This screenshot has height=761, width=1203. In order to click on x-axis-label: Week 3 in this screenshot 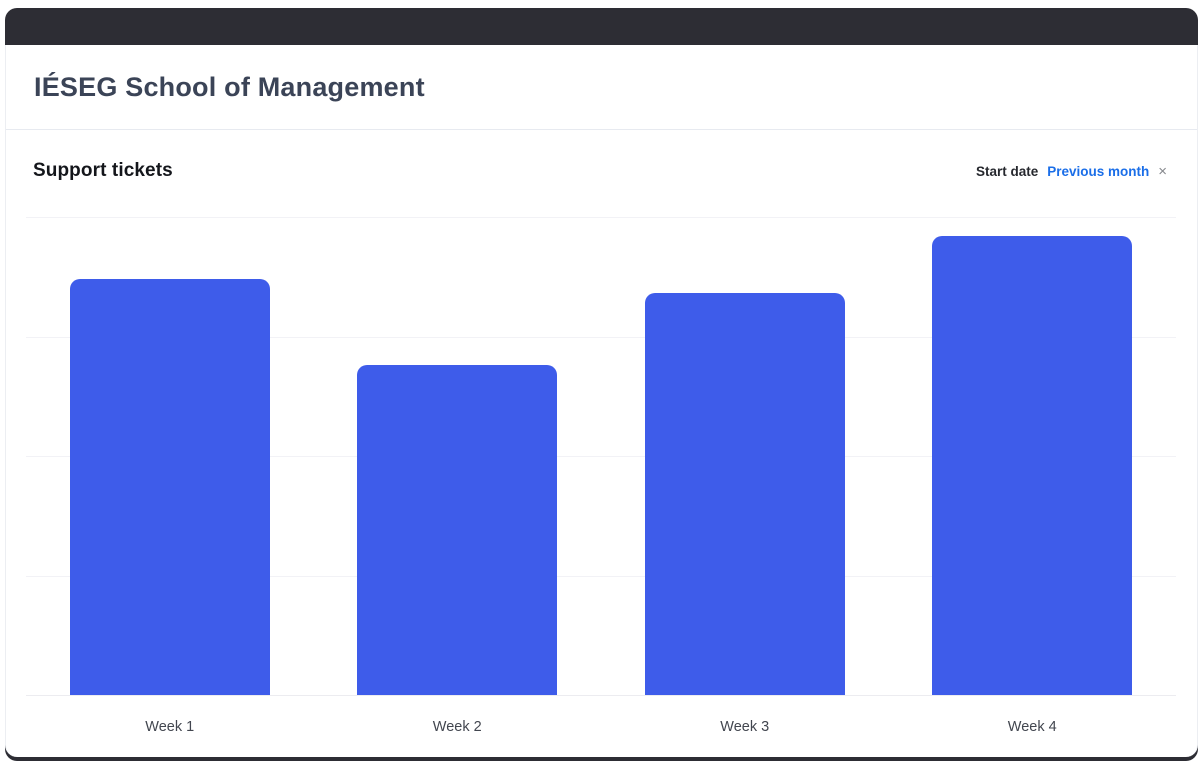, I will do `click(745, 727)`.